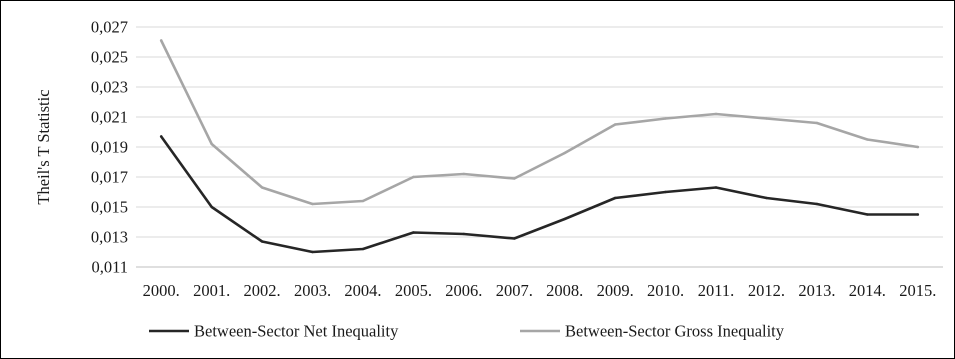 This screenshot has height=359, width=955. Describe the element at coordinates (917, 290) in the screenshot. I see `x-tick-label: 2015.` at that location.